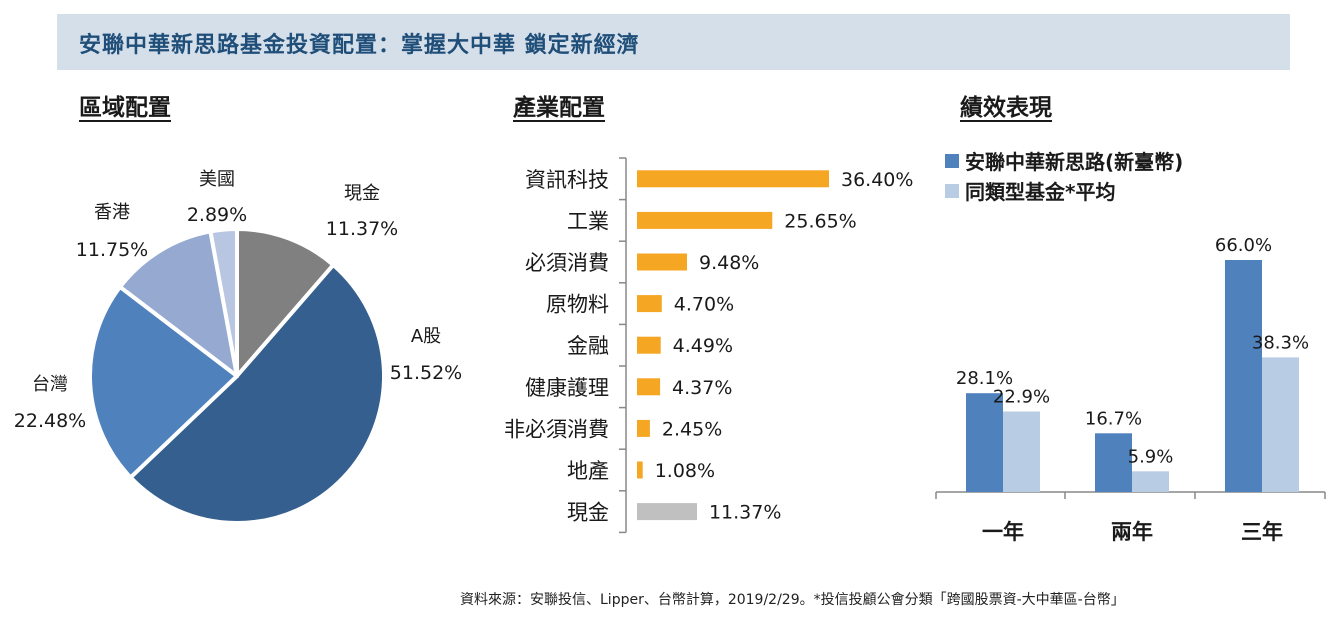 The width and height of the screenshot is (1341, 622). I want to click on performance-category-label: 兩年, so click(1132, 532).